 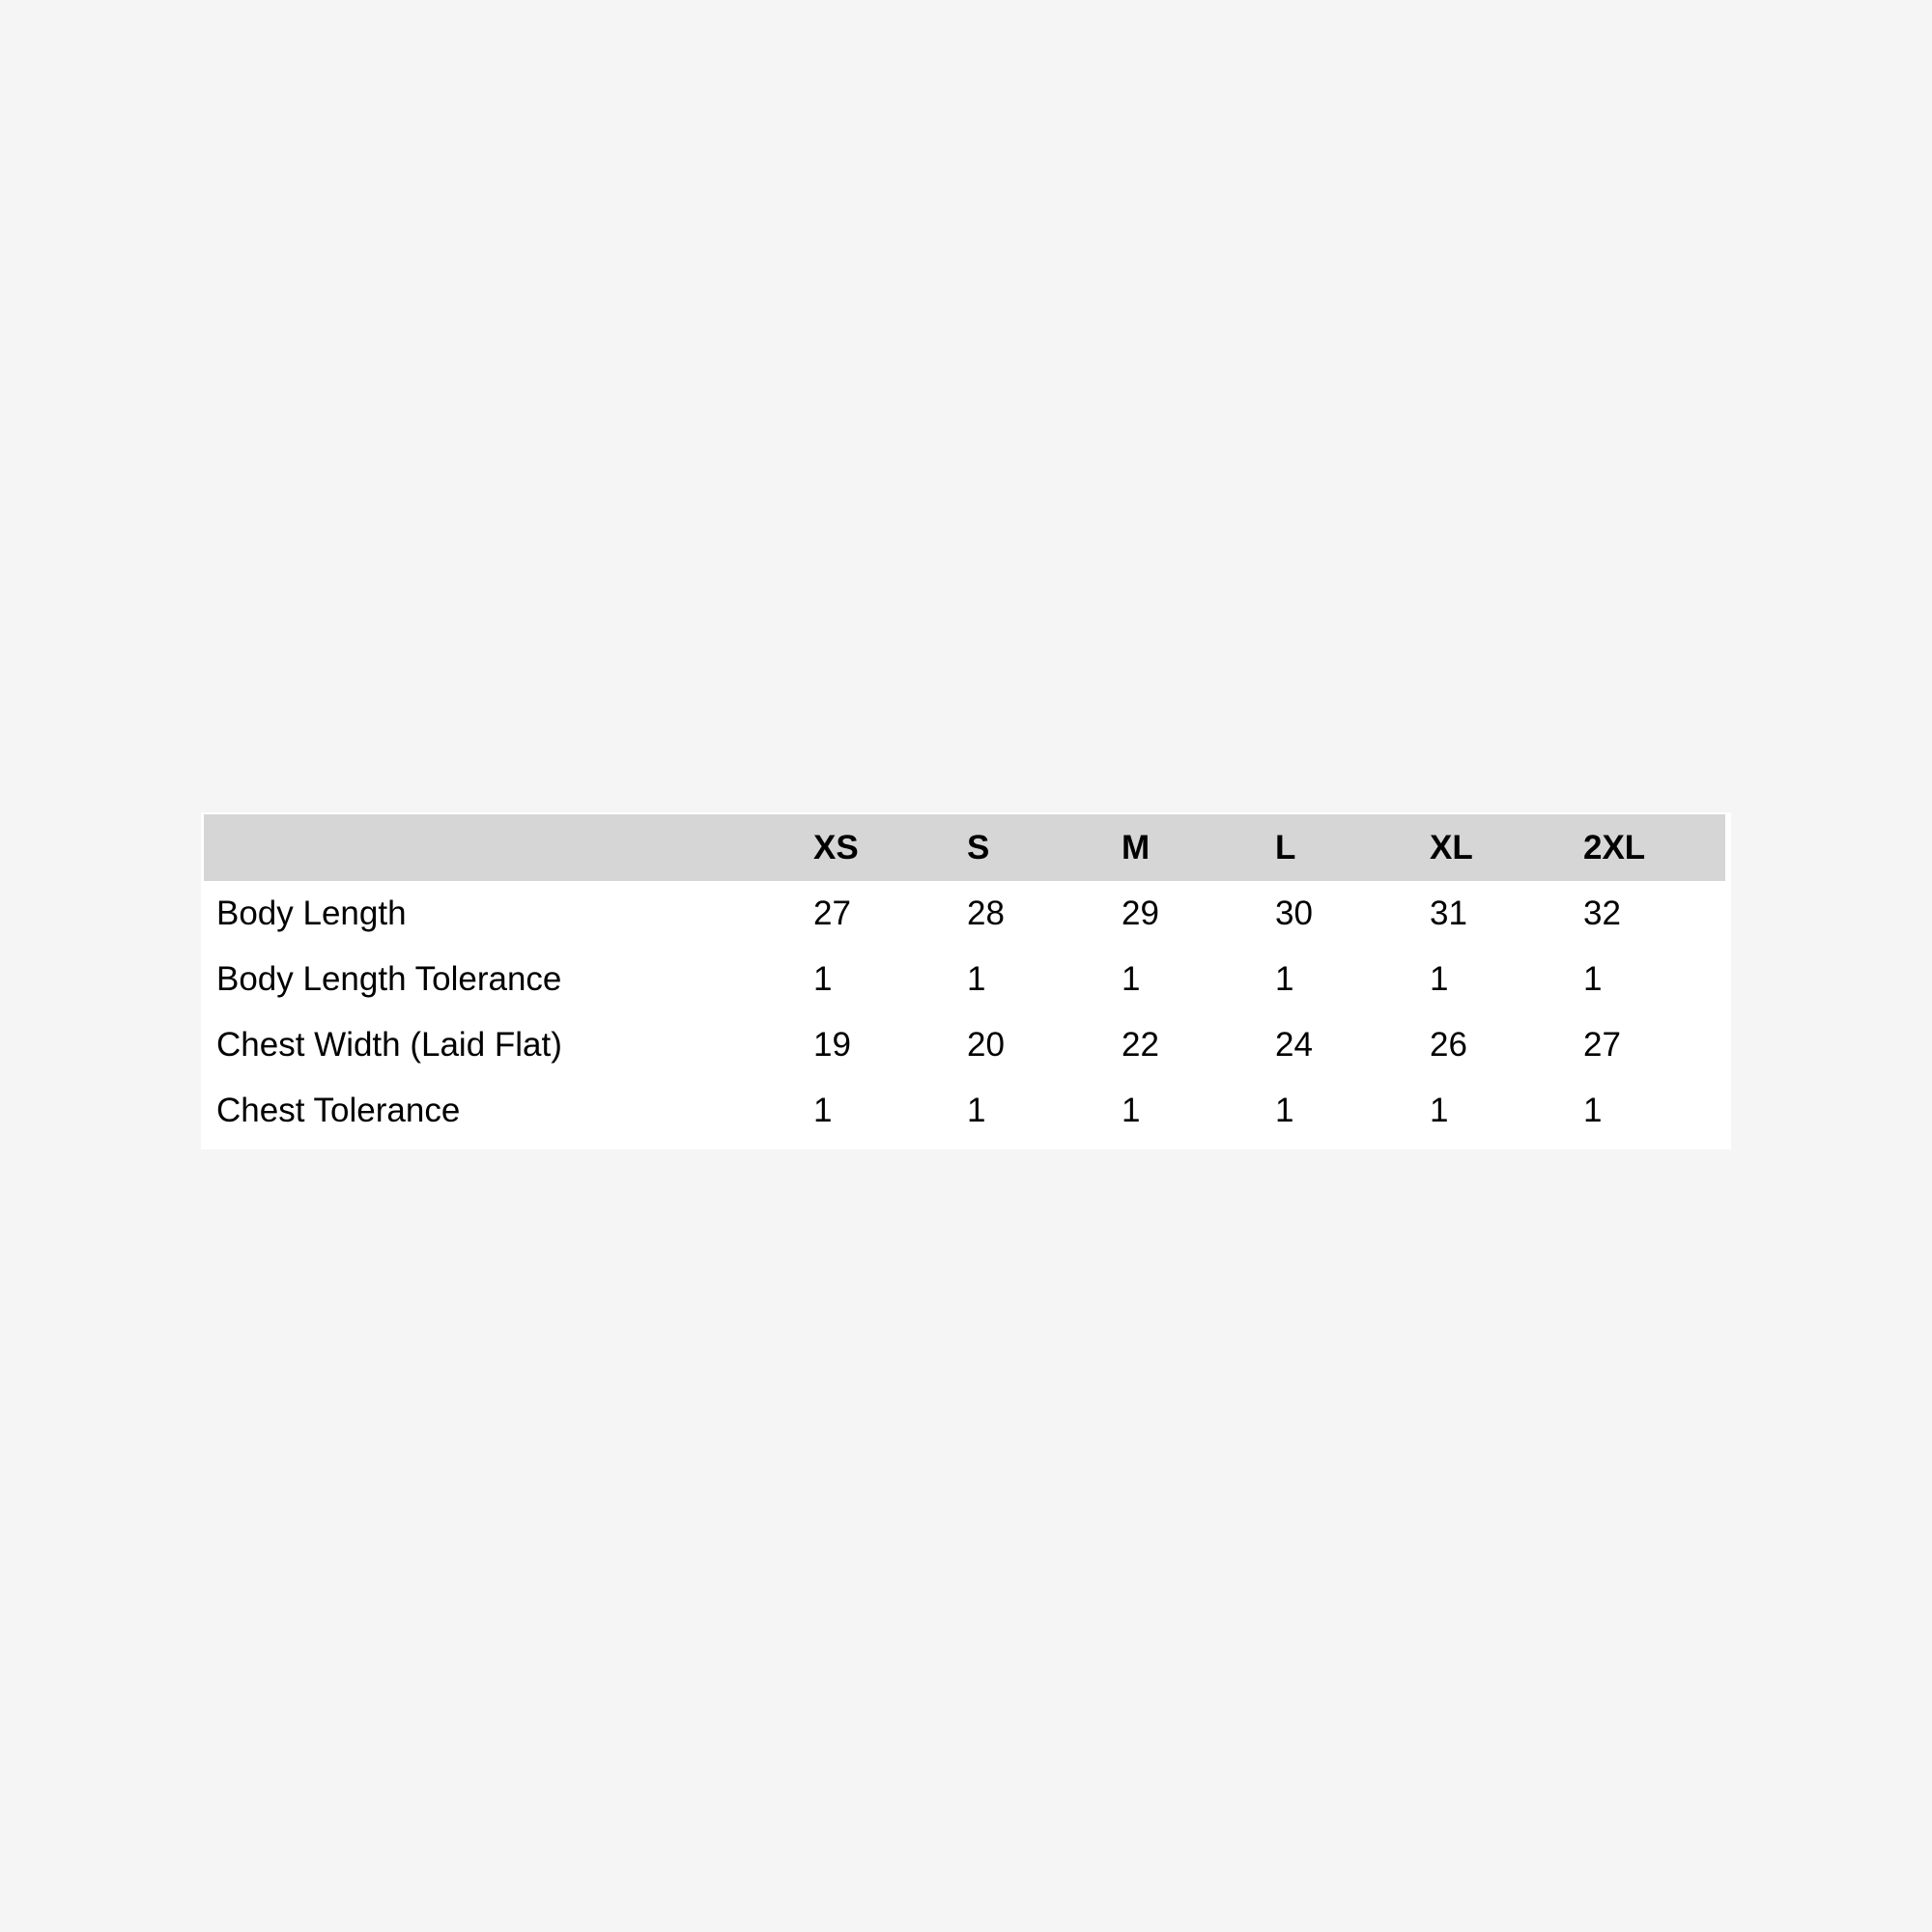 What do you see at coordinates (964, 847) in the screenshot?
I see `table-header-row` at bounding box center [964, 847].